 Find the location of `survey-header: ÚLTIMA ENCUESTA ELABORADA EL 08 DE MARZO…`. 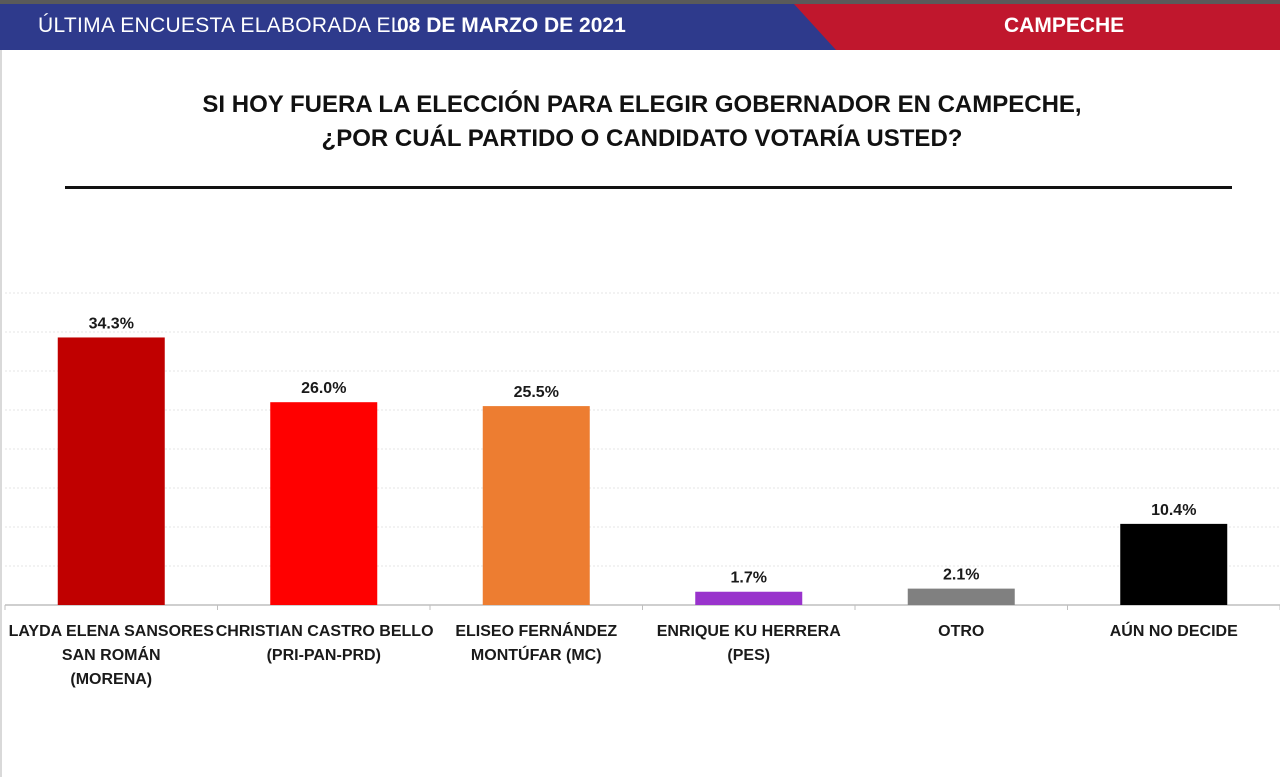

survey-header: ÚLTIMA ENCUESTA ELABORADA EL 08 DE MARZO… is located at coordinates (640, 27).